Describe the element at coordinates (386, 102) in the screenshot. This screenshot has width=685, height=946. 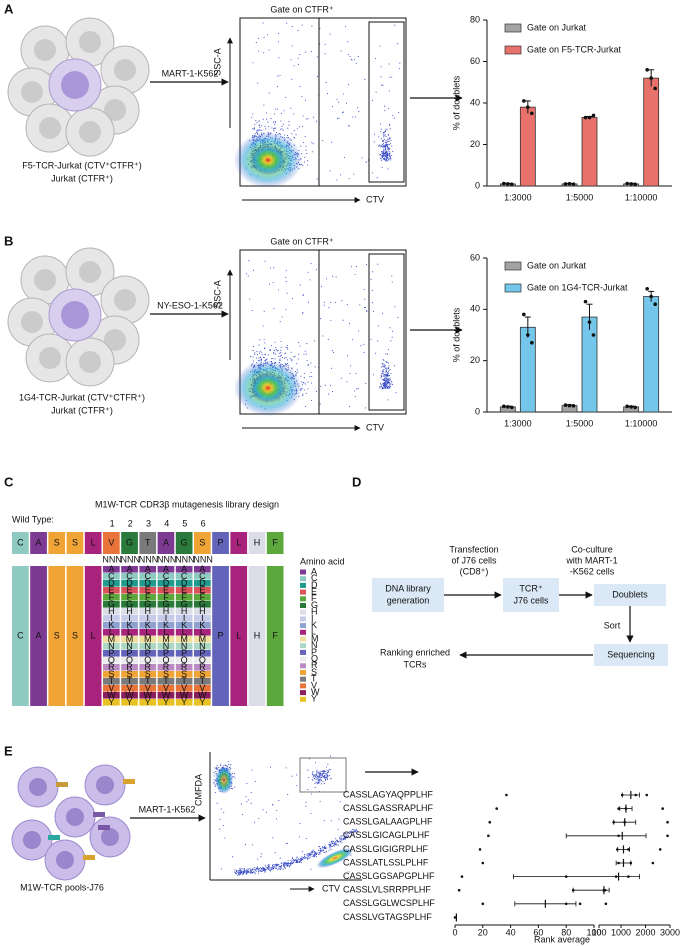
I see `gate` at that location.